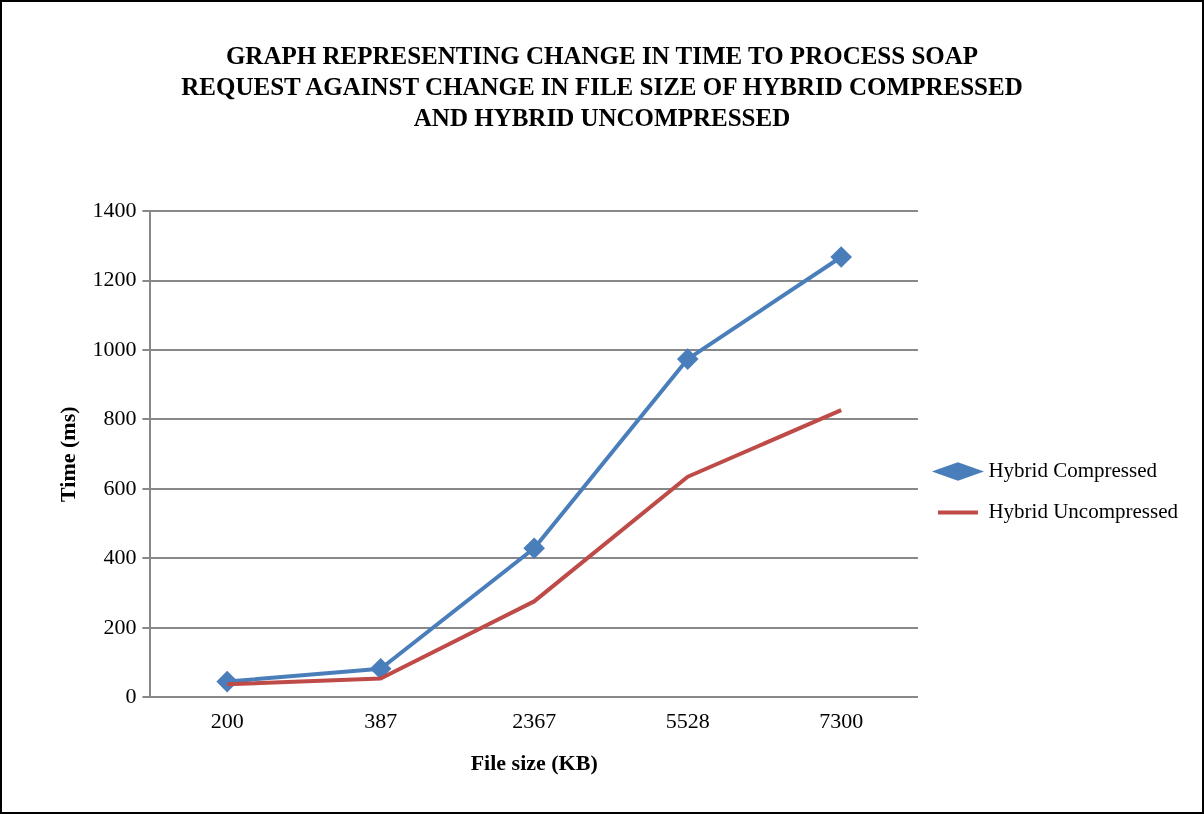 The height and width of the screenshot is (814, 1204). I want to click on x-tick-label: 7300, so click(841, 721).